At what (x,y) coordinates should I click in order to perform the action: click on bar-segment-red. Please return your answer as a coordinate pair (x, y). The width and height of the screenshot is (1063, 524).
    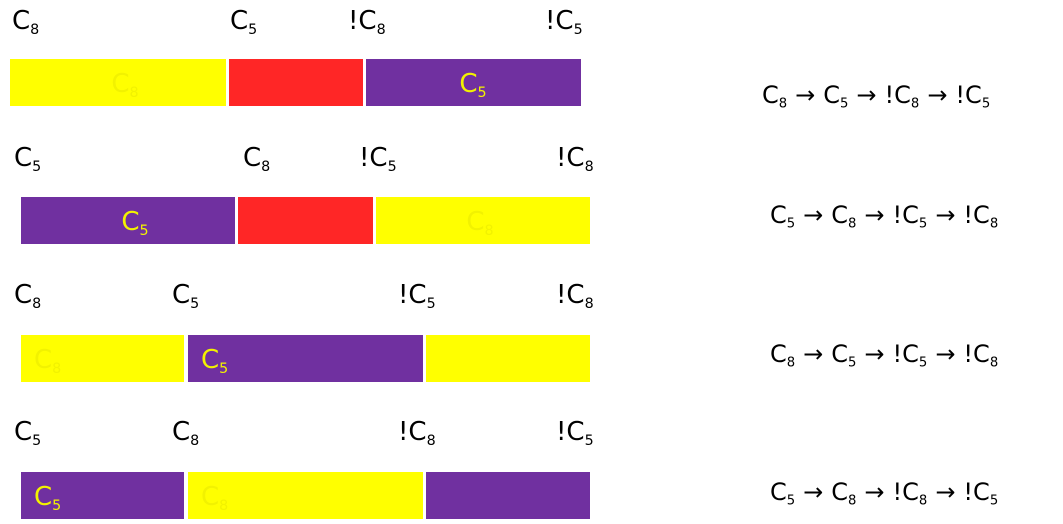
    Looking at the image, I should click on (296, 82).